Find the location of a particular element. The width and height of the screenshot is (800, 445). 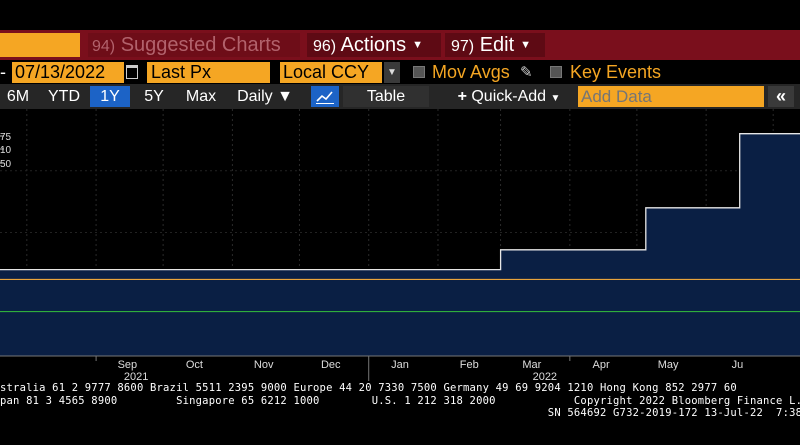

add-data-input is located at coordinates (671, 96).